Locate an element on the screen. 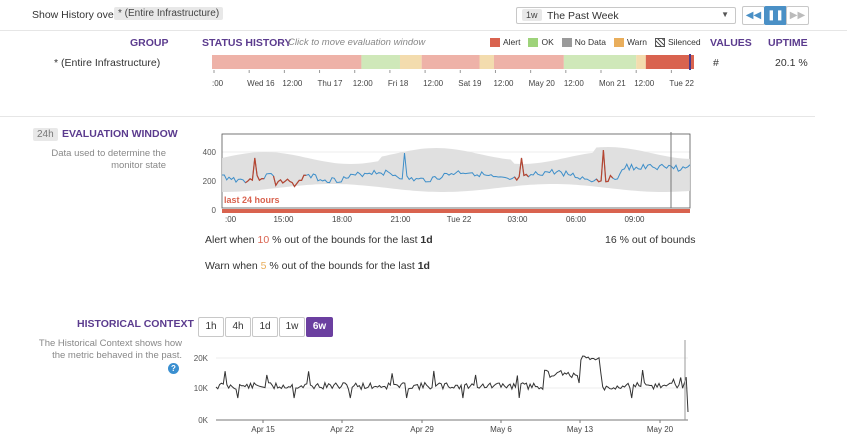 Image resolution: width=847 pixels, height=440 pixels. hist-metric-line is located at coordinates (452, 384).